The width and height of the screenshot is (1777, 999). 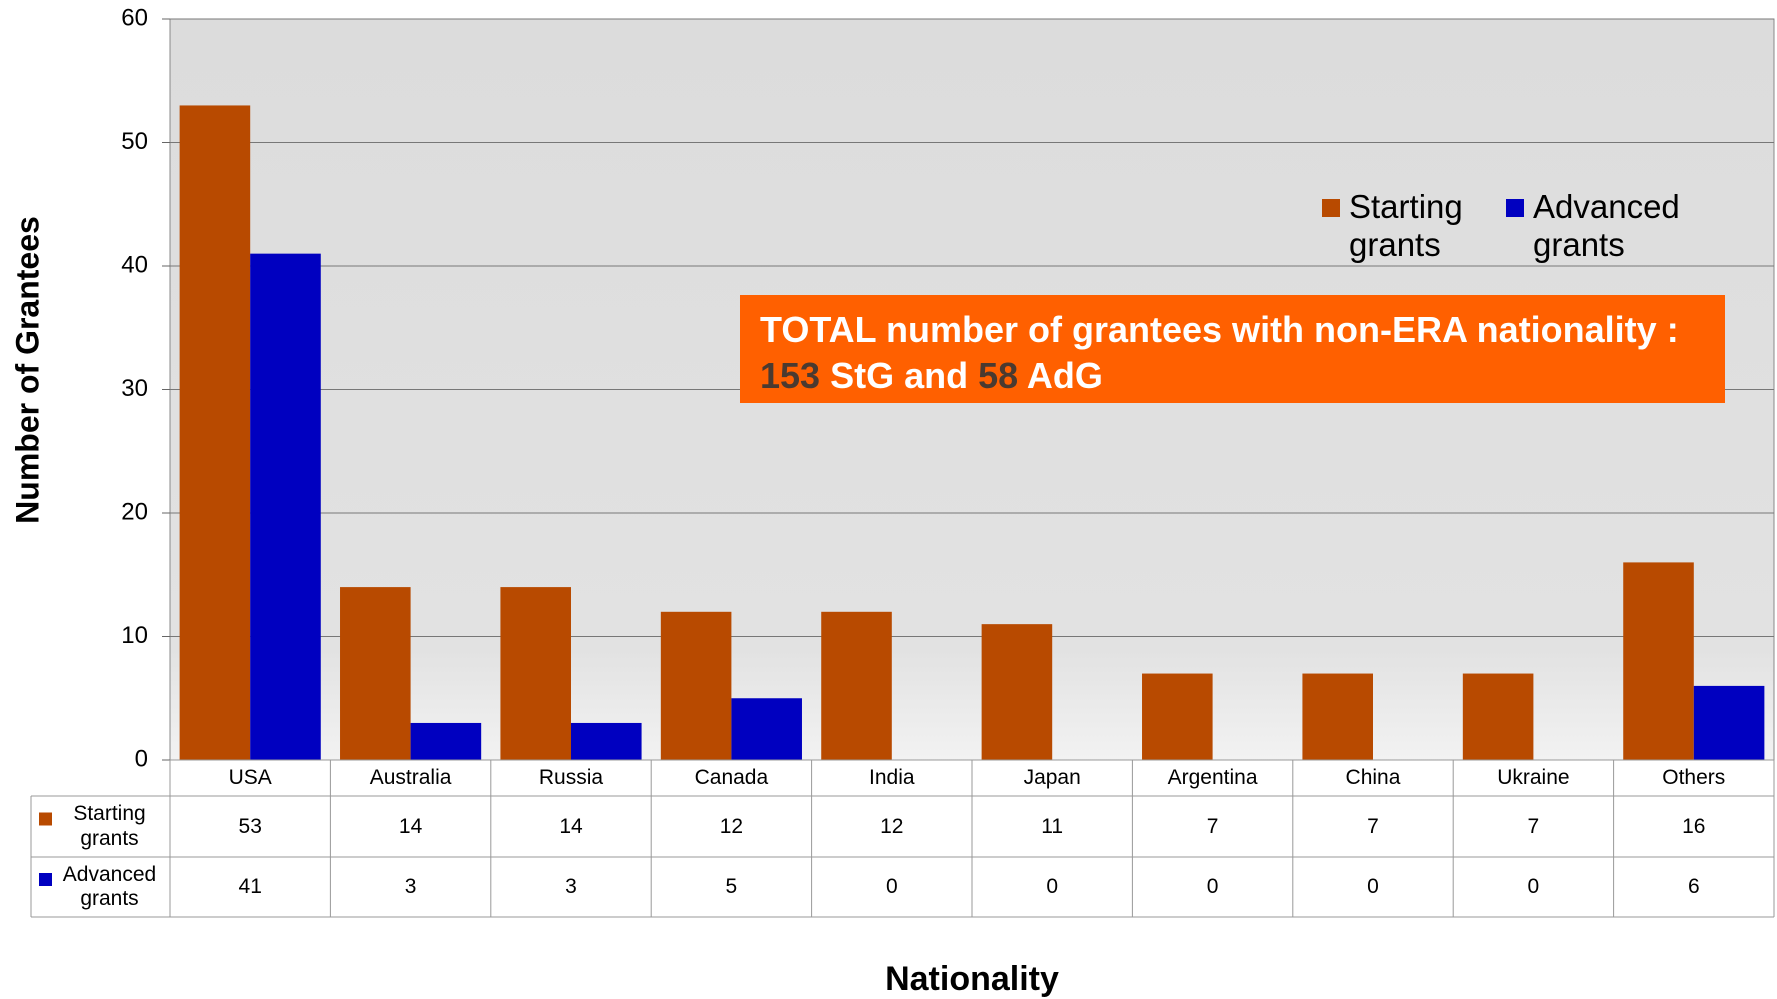 I want to click on y-tick-label: 30, so click(x=134, y=388).